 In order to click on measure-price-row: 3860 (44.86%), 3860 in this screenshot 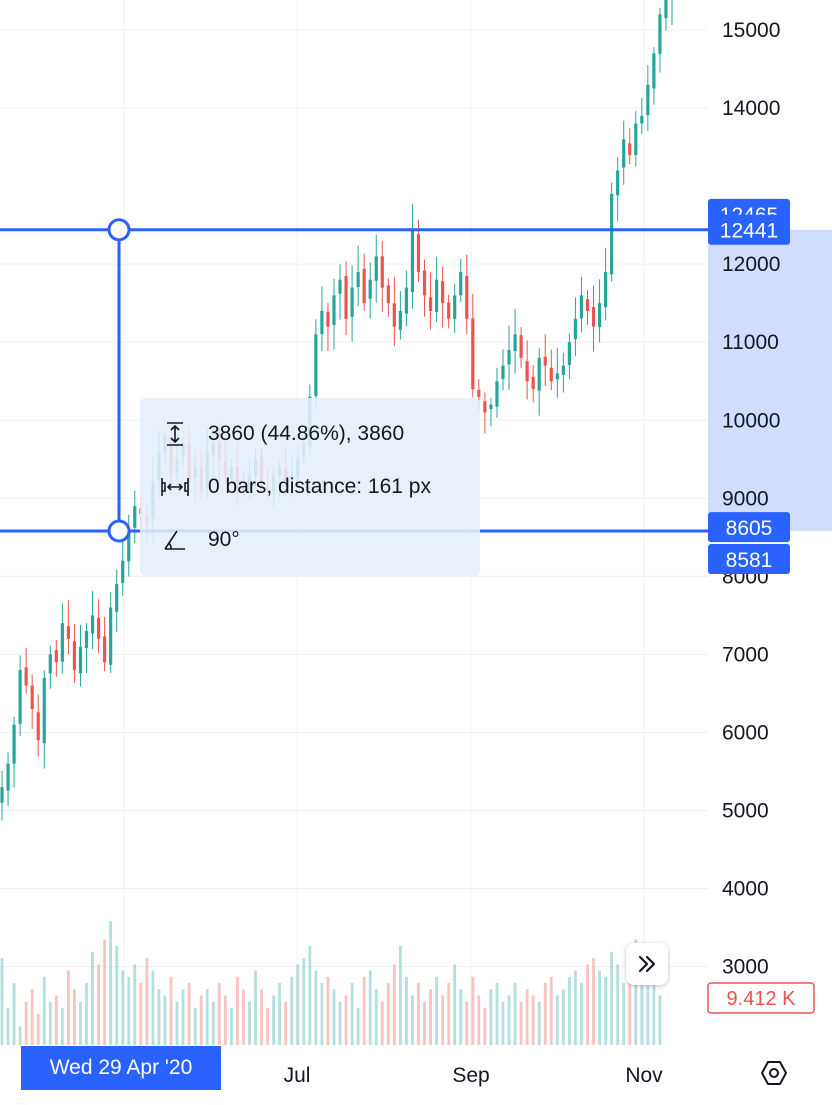, I will do `click(281, 434)`.